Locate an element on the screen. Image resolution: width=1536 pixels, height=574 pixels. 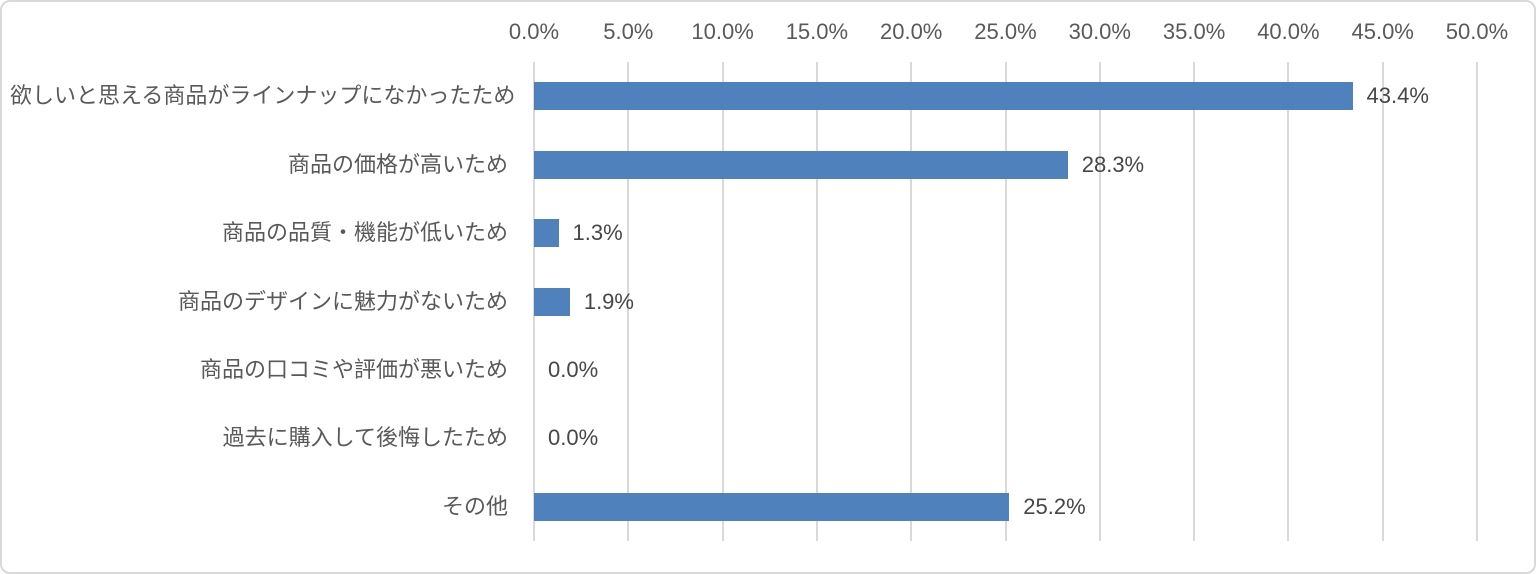
x-axis-tick-label: 45.0% is located at coordinates (1382, 31).